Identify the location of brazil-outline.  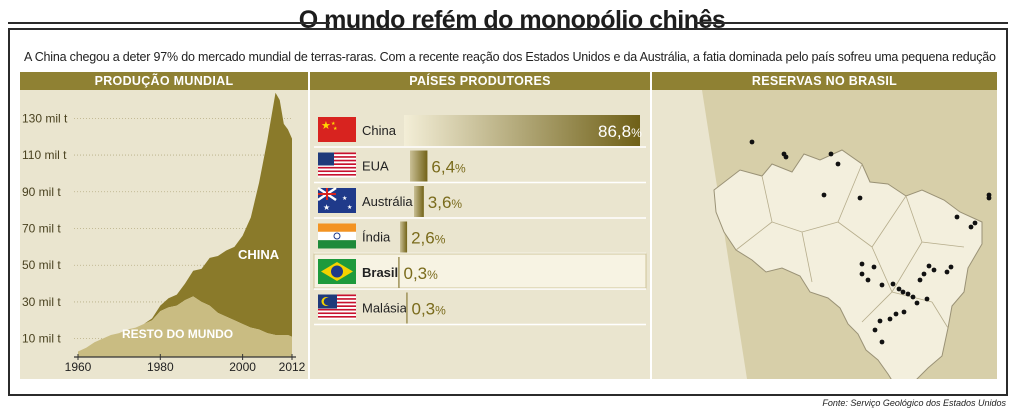
(848, 264).